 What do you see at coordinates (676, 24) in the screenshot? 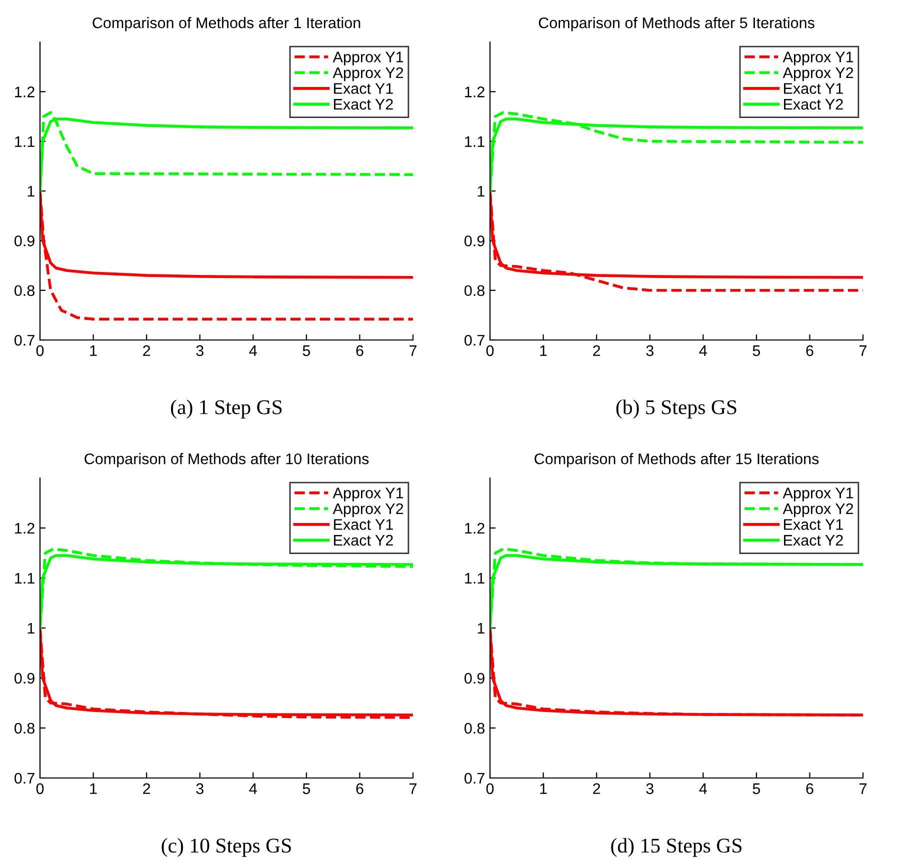
I see `chart-title: Comparison of Methods after 5 Iterations` at bounding box center [676, 24].